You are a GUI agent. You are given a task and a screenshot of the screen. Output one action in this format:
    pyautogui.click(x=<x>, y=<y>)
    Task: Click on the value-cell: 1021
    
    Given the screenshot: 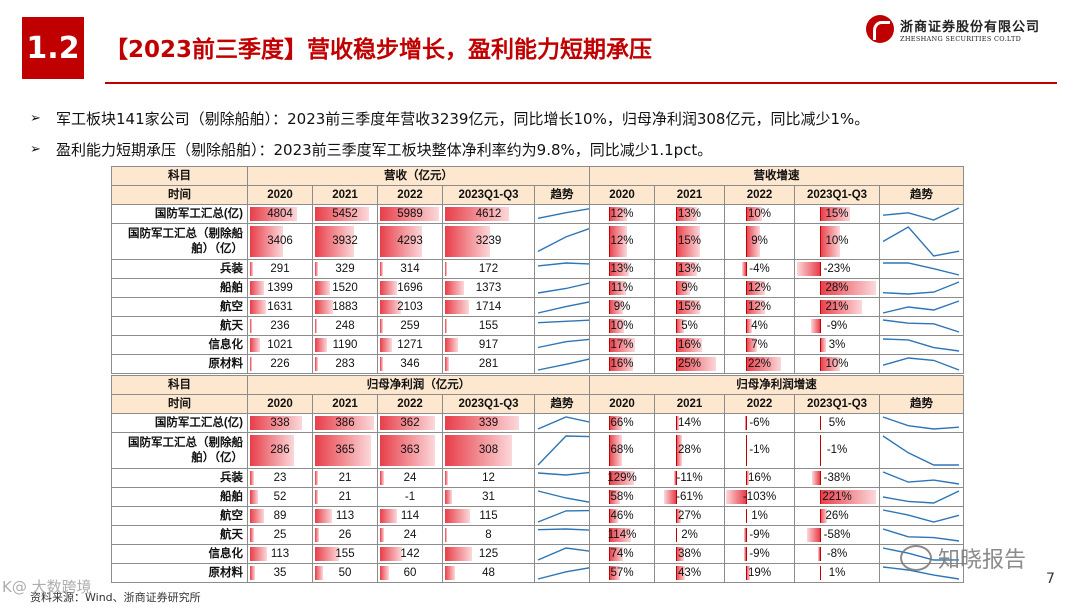 What is the action you would take?
    pyautogui.click(x=280, y=345)
    